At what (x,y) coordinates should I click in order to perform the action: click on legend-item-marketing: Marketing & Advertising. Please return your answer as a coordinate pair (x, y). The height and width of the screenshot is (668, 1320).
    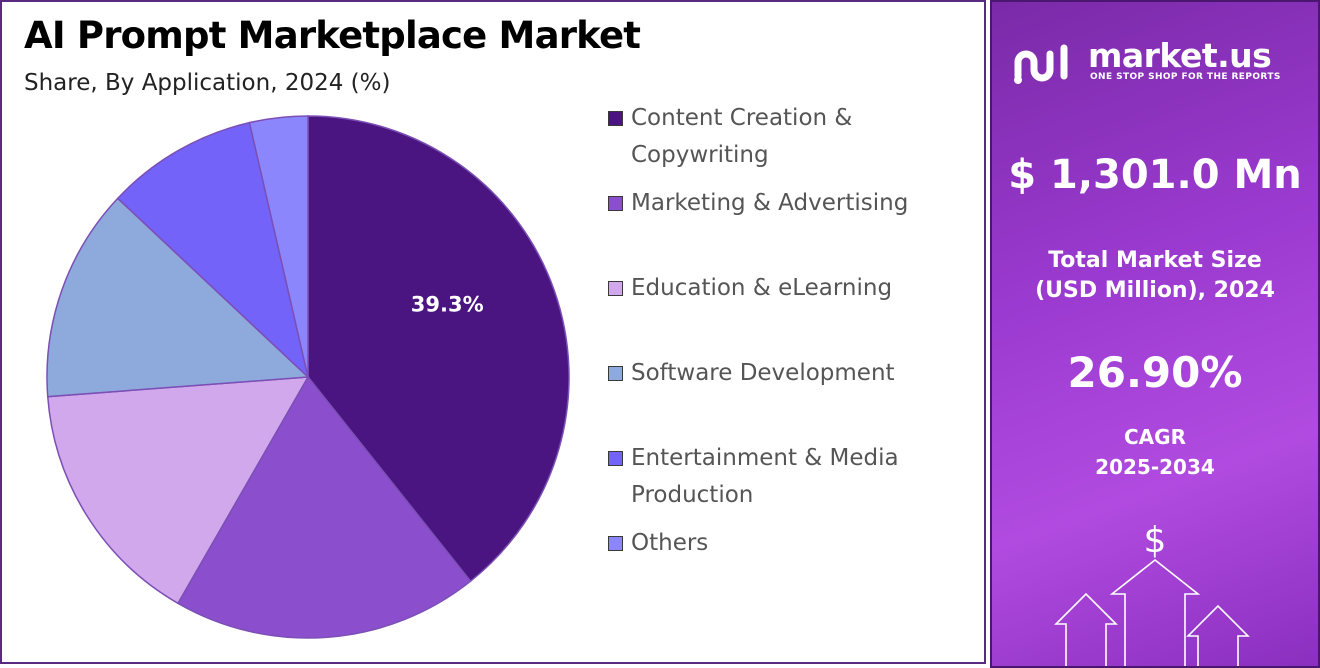
    Looking at the image, I should click on (788, 203).